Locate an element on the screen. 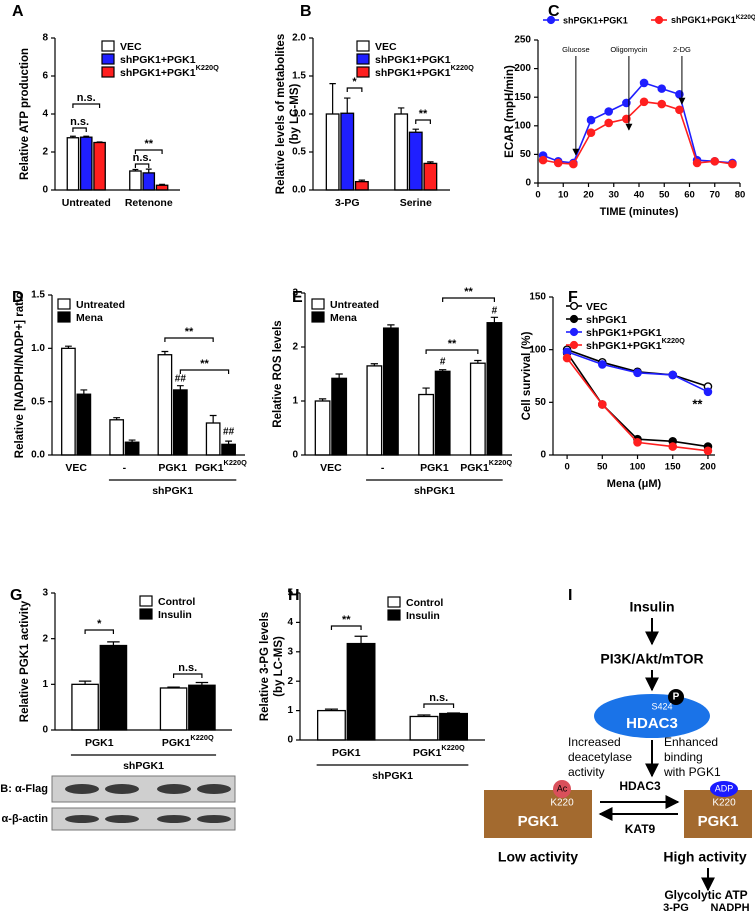  legend-label: Mena is located at coordinates (343, 318).